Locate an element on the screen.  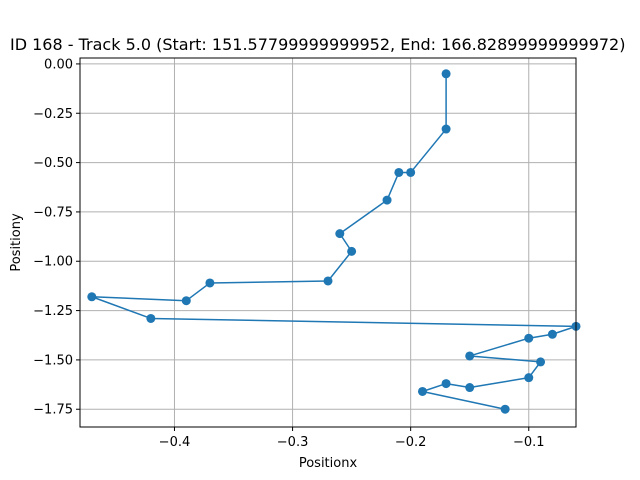
y-tick-label: −1.75 is located at coordinates (53, 410).